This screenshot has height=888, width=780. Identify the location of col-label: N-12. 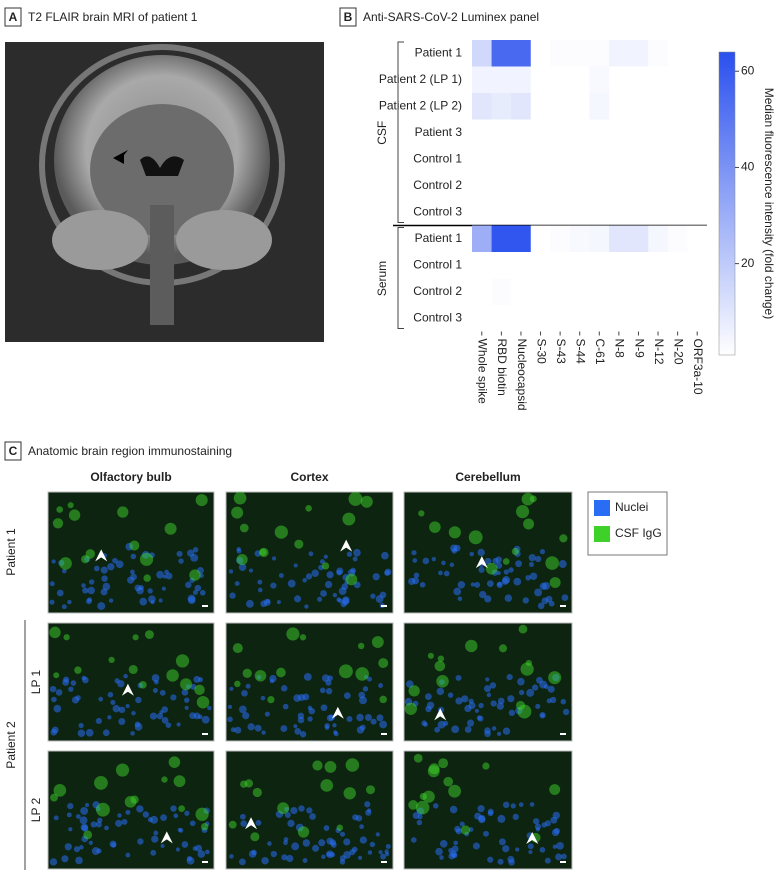
(659, 352).